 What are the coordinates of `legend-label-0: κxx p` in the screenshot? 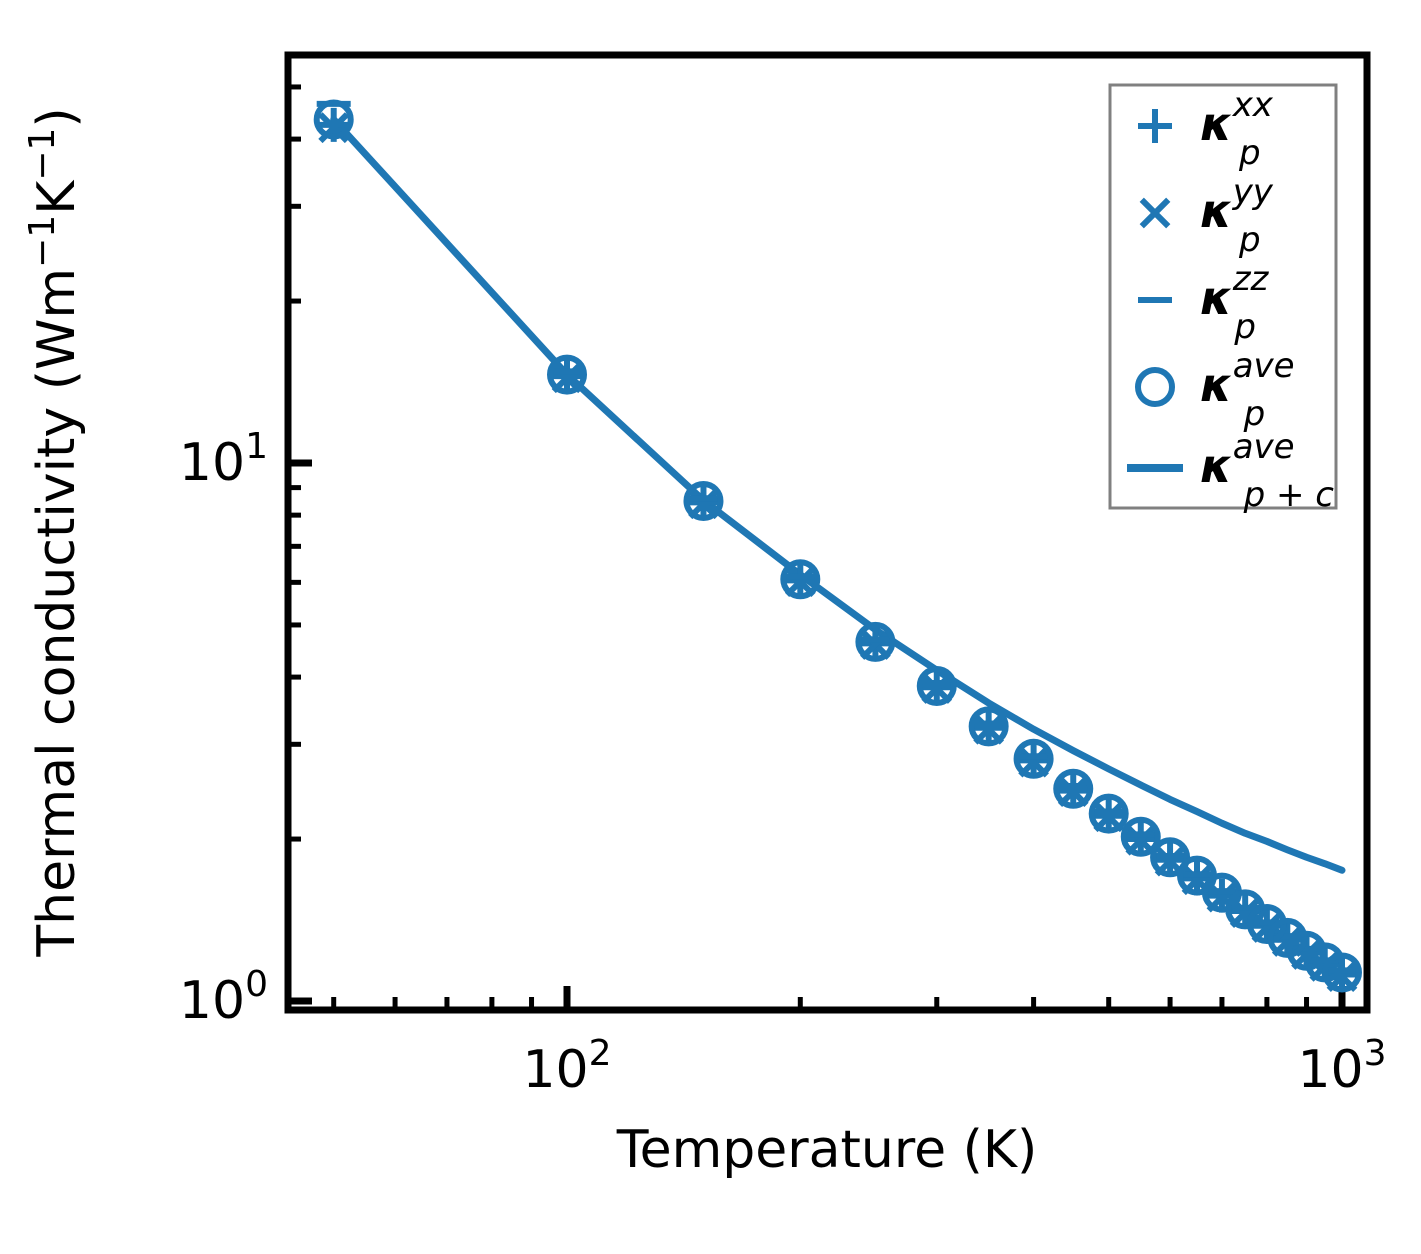 It's located at (1237, 129).